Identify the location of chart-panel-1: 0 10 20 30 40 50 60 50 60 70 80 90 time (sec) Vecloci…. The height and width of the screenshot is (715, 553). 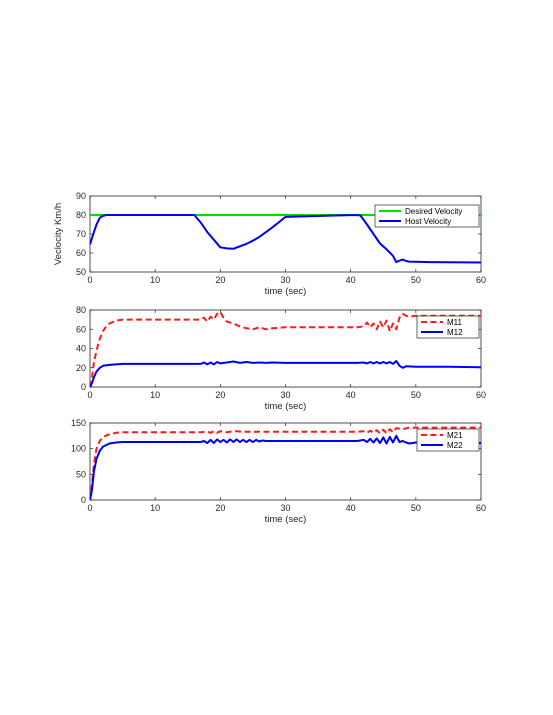
(269, 244).